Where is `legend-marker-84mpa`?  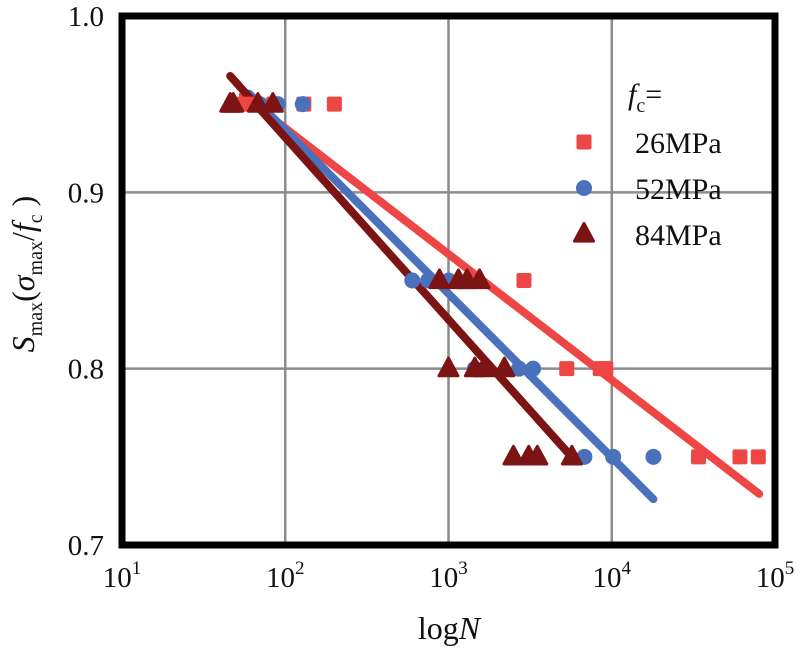
legend-marker-84mpa is located at coordinates (584, 232).